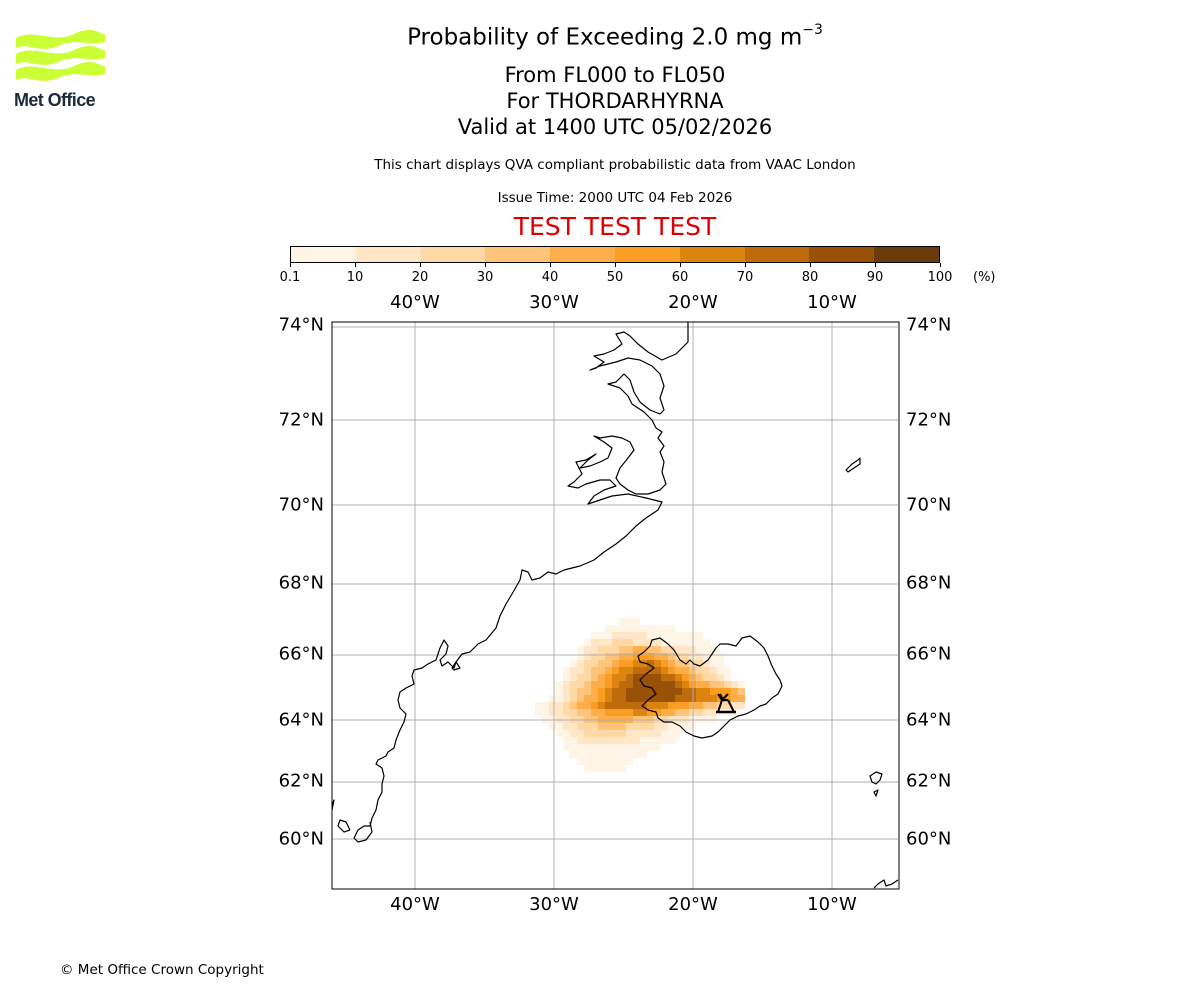 This screenshot has width=1200, height=1000. I want to click on met-office-waves-icon, so click(60, 55).